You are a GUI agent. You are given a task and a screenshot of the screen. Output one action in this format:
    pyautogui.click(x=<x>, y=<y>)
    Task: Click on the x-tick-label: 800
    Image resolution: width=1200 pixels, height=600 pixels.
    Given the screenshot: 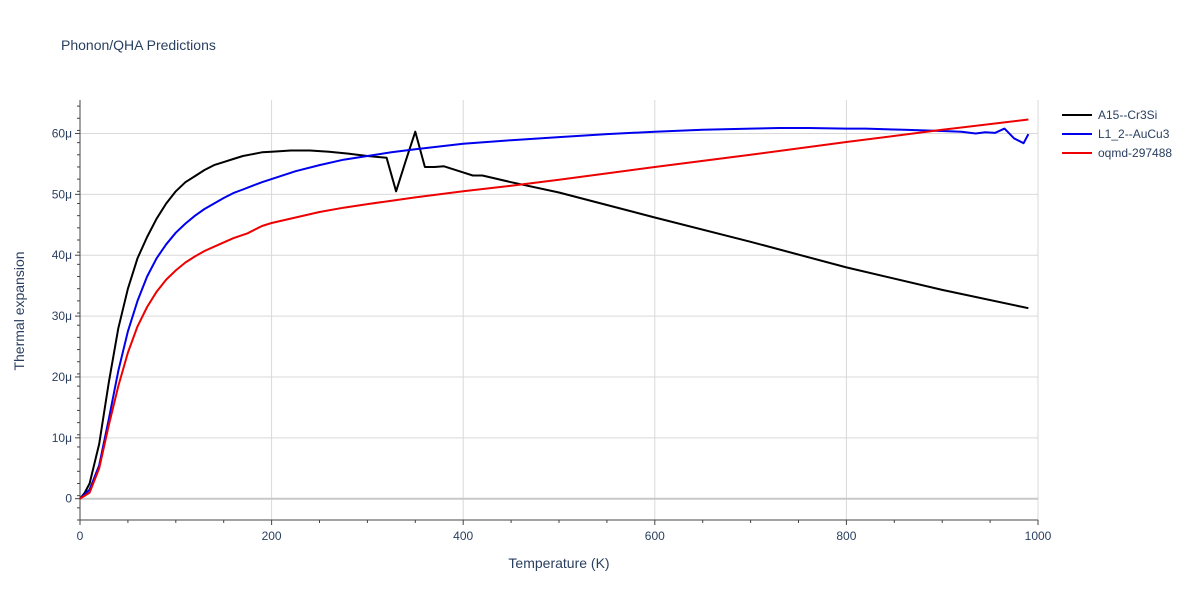 What is the action you would take?
    pyautogui.click(x=846, y=536)
    